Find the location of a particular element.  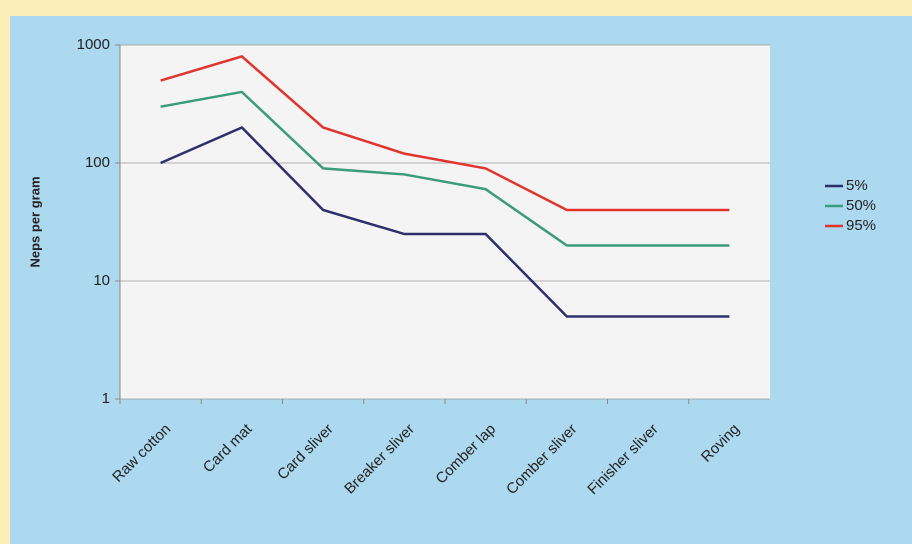

y-tick-label: 1 is located at coordinates (106, 398).